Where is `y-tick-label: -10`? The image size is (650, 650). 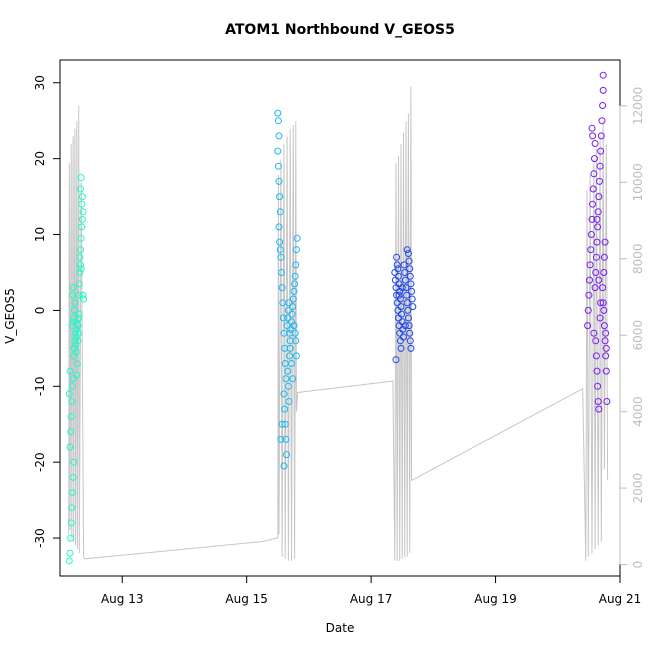 y-tick-label: -10 is located at coordinates (40, 386).